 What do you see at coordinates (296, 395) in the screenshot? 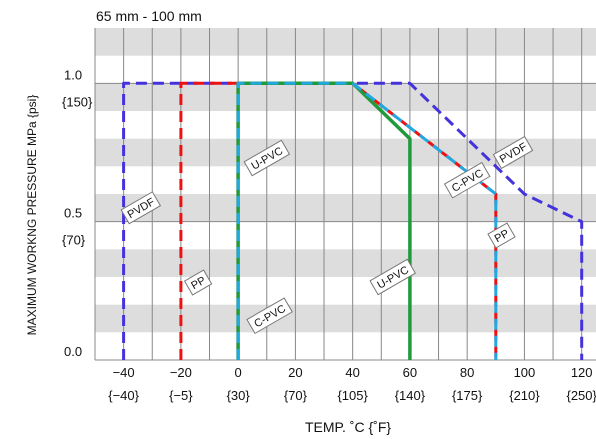
I see `x-tick-label-fahrenheit: {70}` at bounding box center [296, 395].